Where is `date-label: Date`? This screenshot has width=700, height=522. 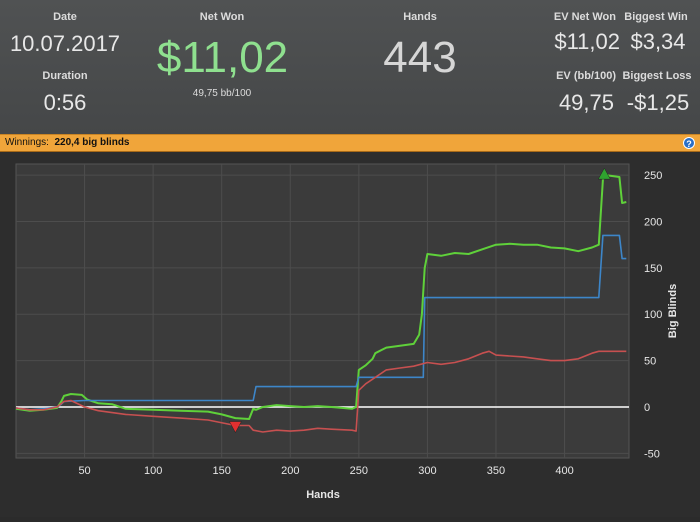
date-label: Date is located at coordinates (65, 17).